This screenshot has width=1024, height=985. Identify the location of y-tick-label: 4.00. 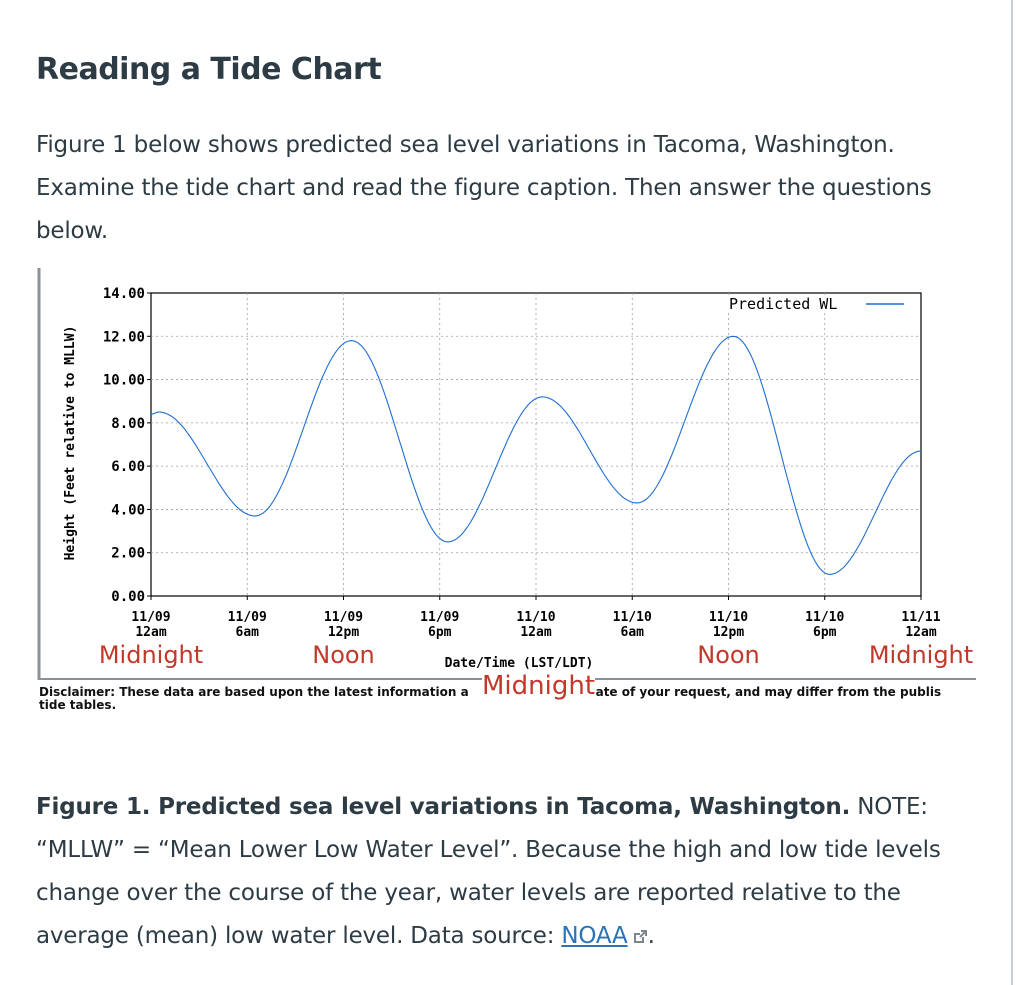
(128, 510).